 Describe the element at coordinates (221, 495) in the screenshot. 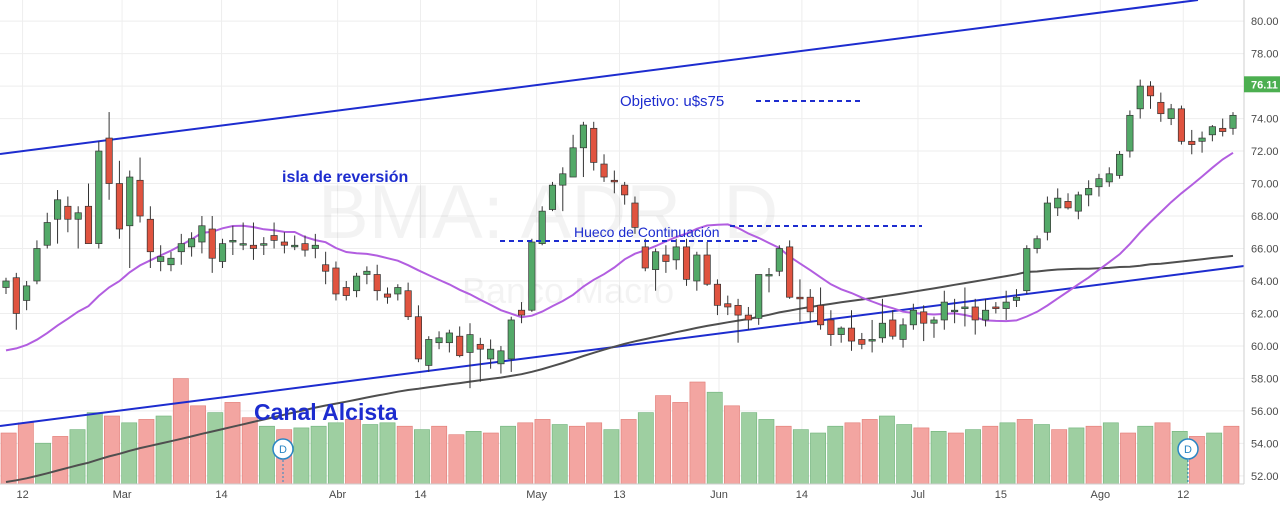

I see `time-tick-label: 14` at that location.